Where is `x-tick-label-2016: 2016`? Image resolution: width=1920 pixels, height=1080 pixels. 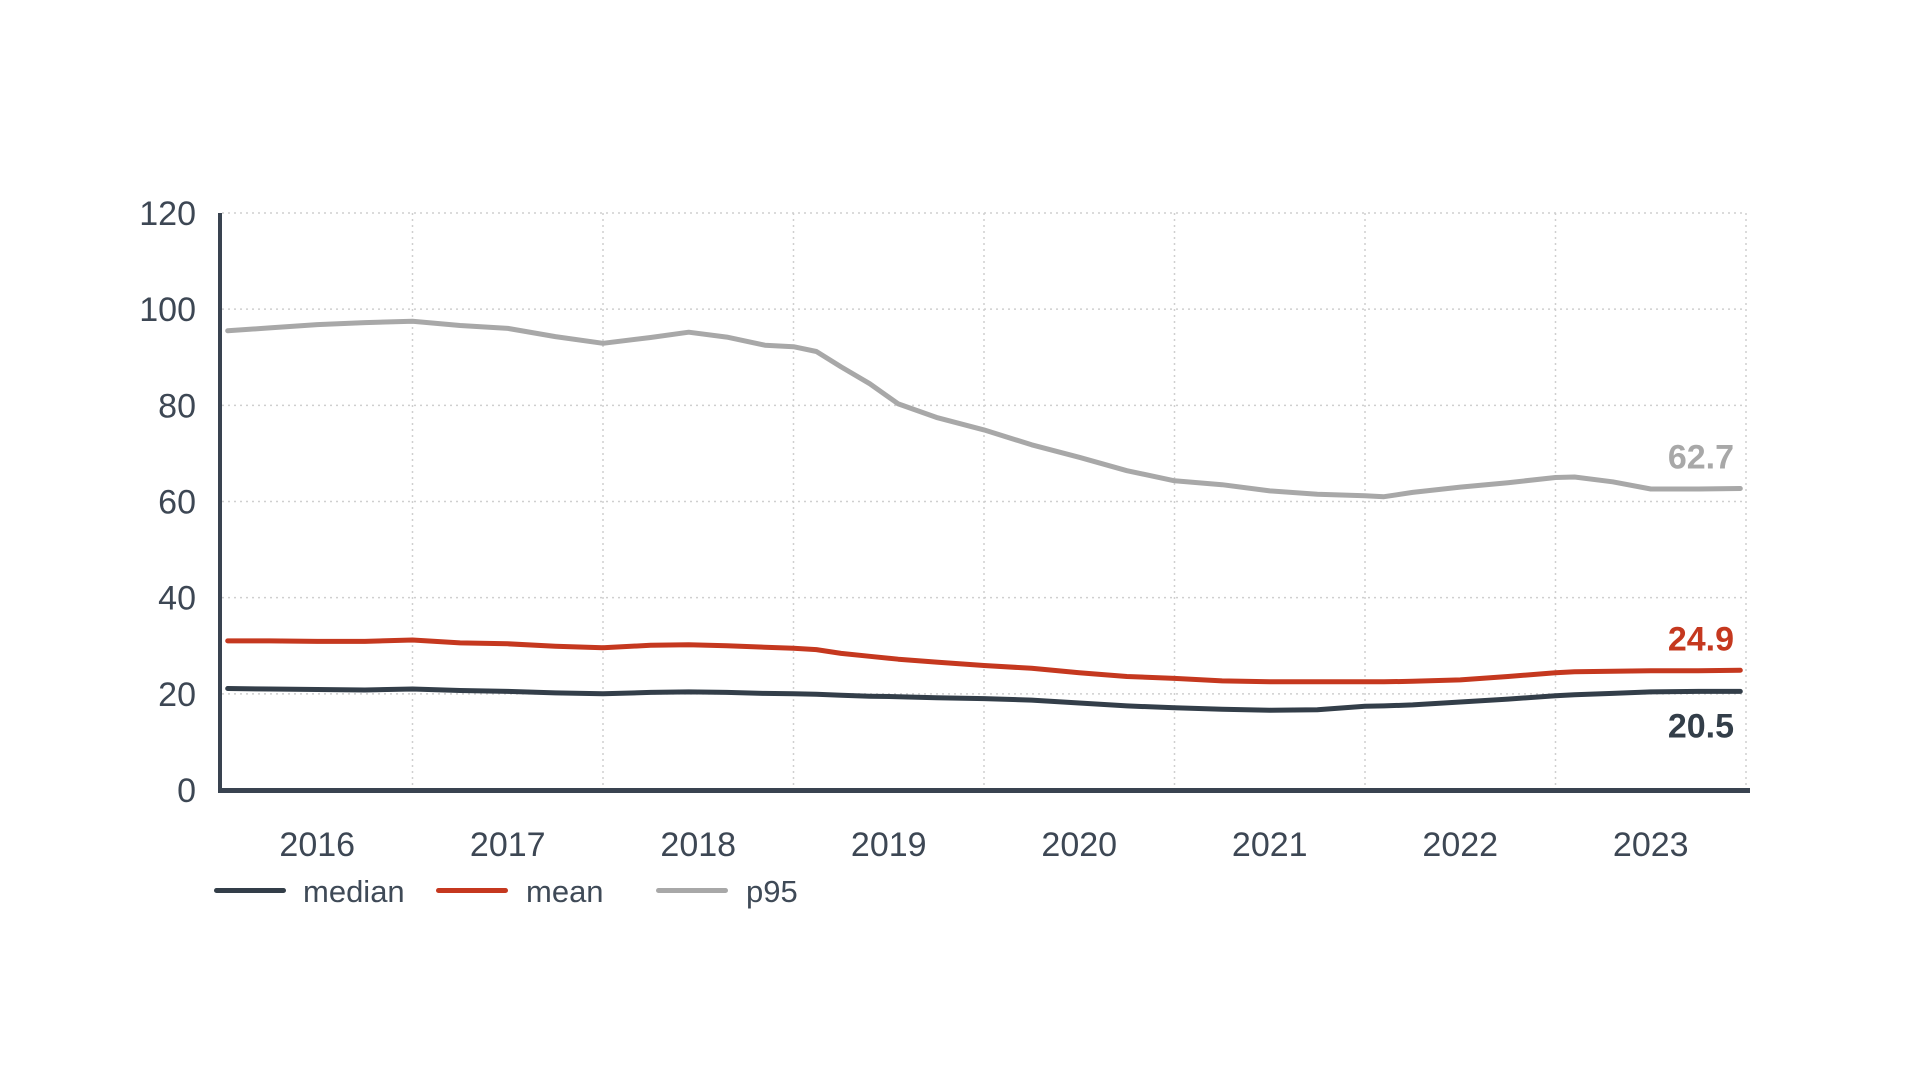 x-tick-label-2016: 2016 is located at coordinates (317, 845).